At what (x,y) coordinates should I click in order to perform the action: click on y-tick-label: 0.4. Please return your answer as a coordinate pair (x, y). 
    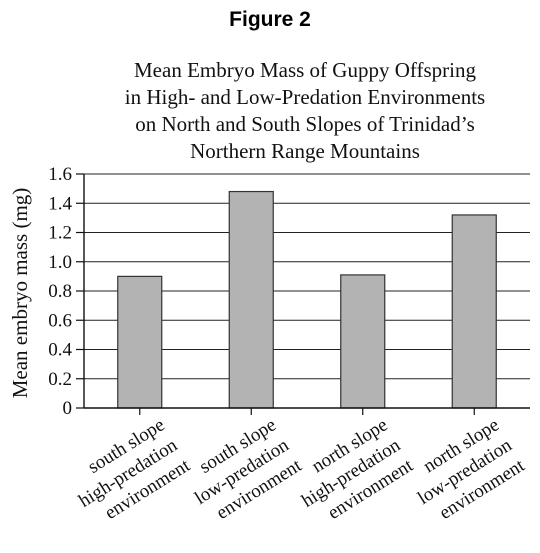
    Looking at the image, I should click on (60, 350).